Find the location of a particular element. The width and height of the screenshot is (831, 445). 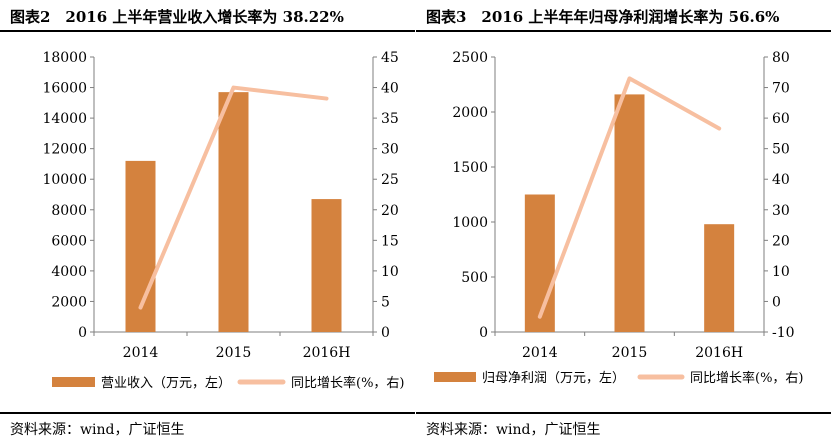

y-left-tick-label: 4000 is located at coordinates (69, 272).